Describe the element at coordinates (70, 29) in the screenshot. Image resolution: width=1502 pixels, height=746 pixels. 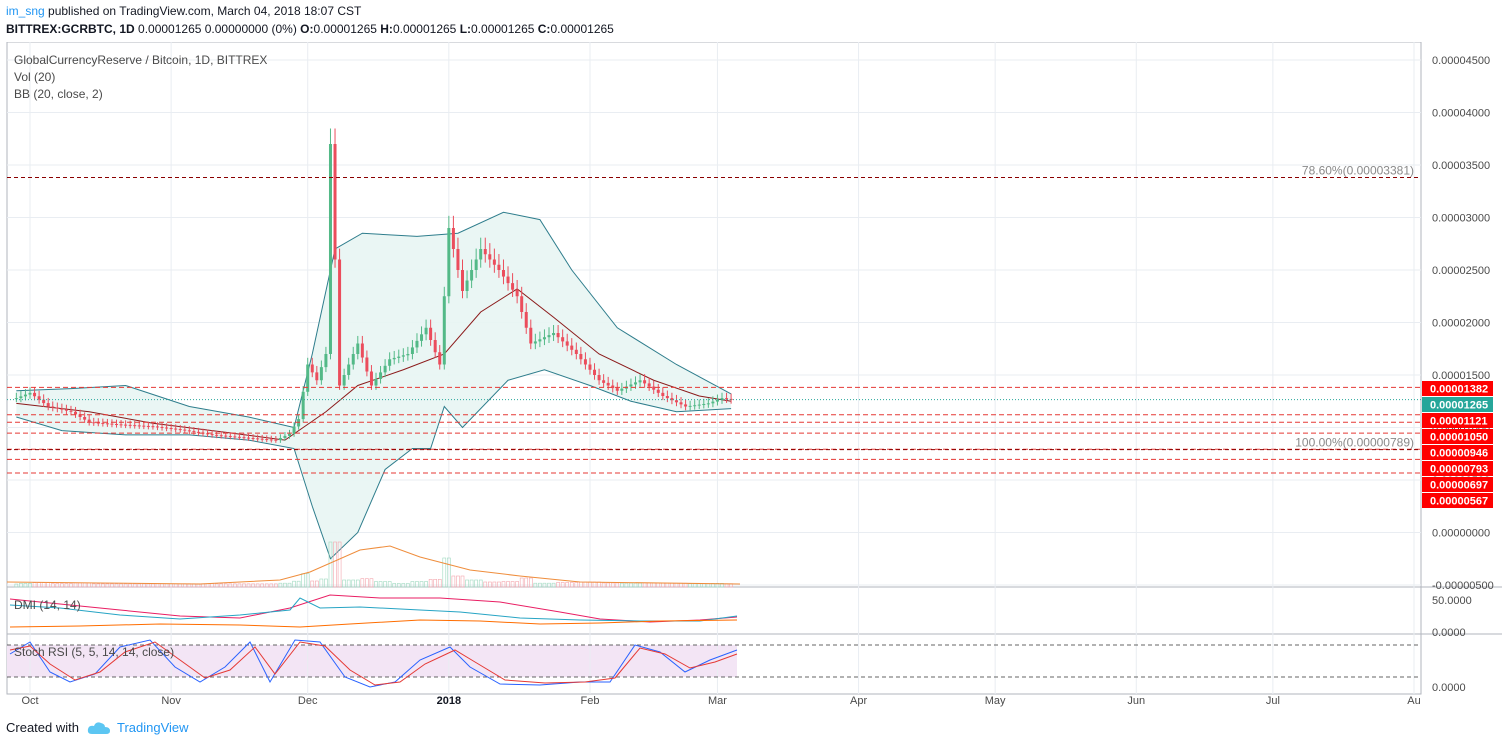
I see `symbol-label: BITTREX:GCRBTC, 1D` at that location.